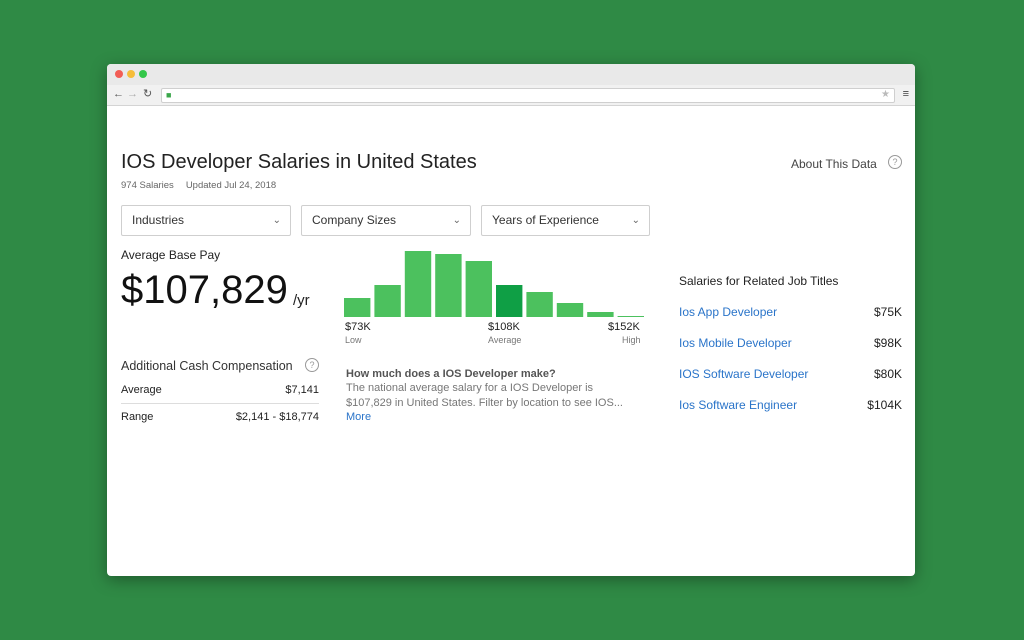 Image resolution: width=1024 pixels, height=640 pixels. What do you see at coordinates (728, 312) in the screenshot?
I see `related-item-name: Ios App Developer` at bounding box center [728, 312].